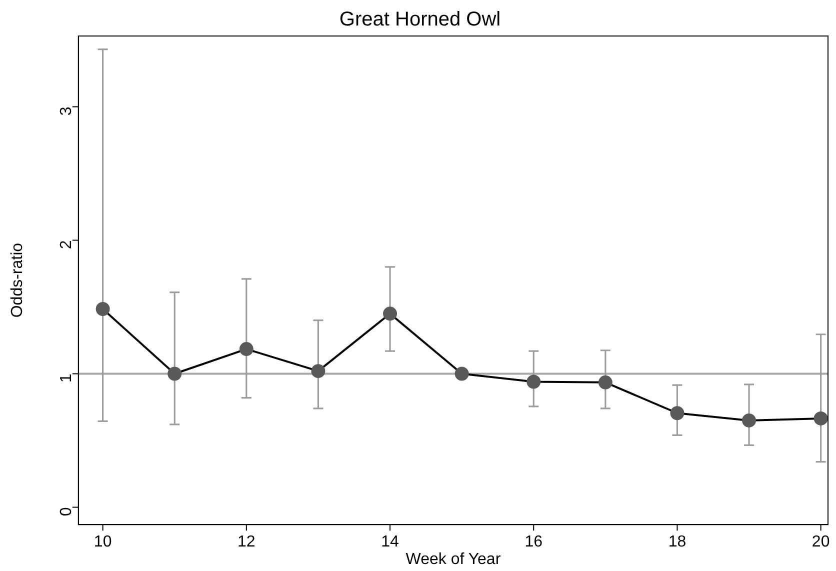 Image resolution: width=836 pixels, height=571 pixels. I want to click on y-tick-label: 0, so click(66, 511).